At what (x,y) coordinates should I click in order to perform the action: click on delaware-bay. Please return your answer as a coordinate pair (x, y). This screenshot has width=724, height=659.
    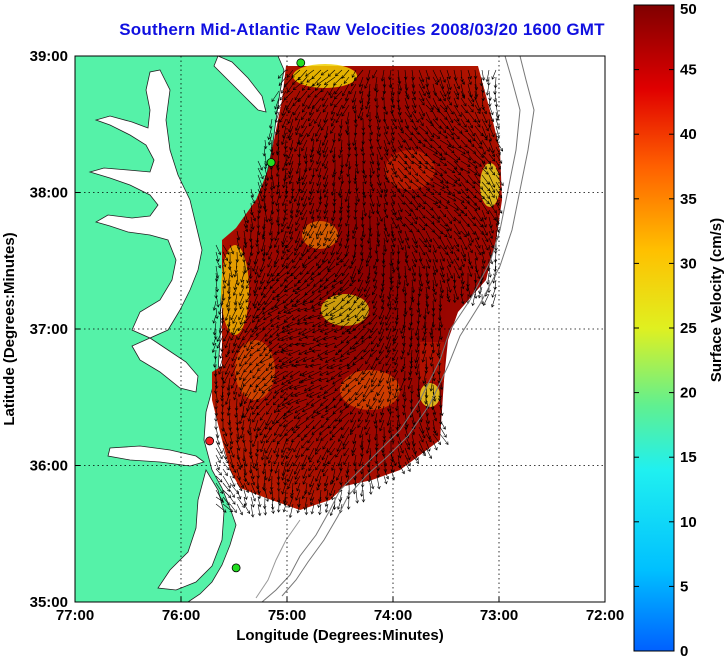
    Looking at the image, I should click on (240, 84).